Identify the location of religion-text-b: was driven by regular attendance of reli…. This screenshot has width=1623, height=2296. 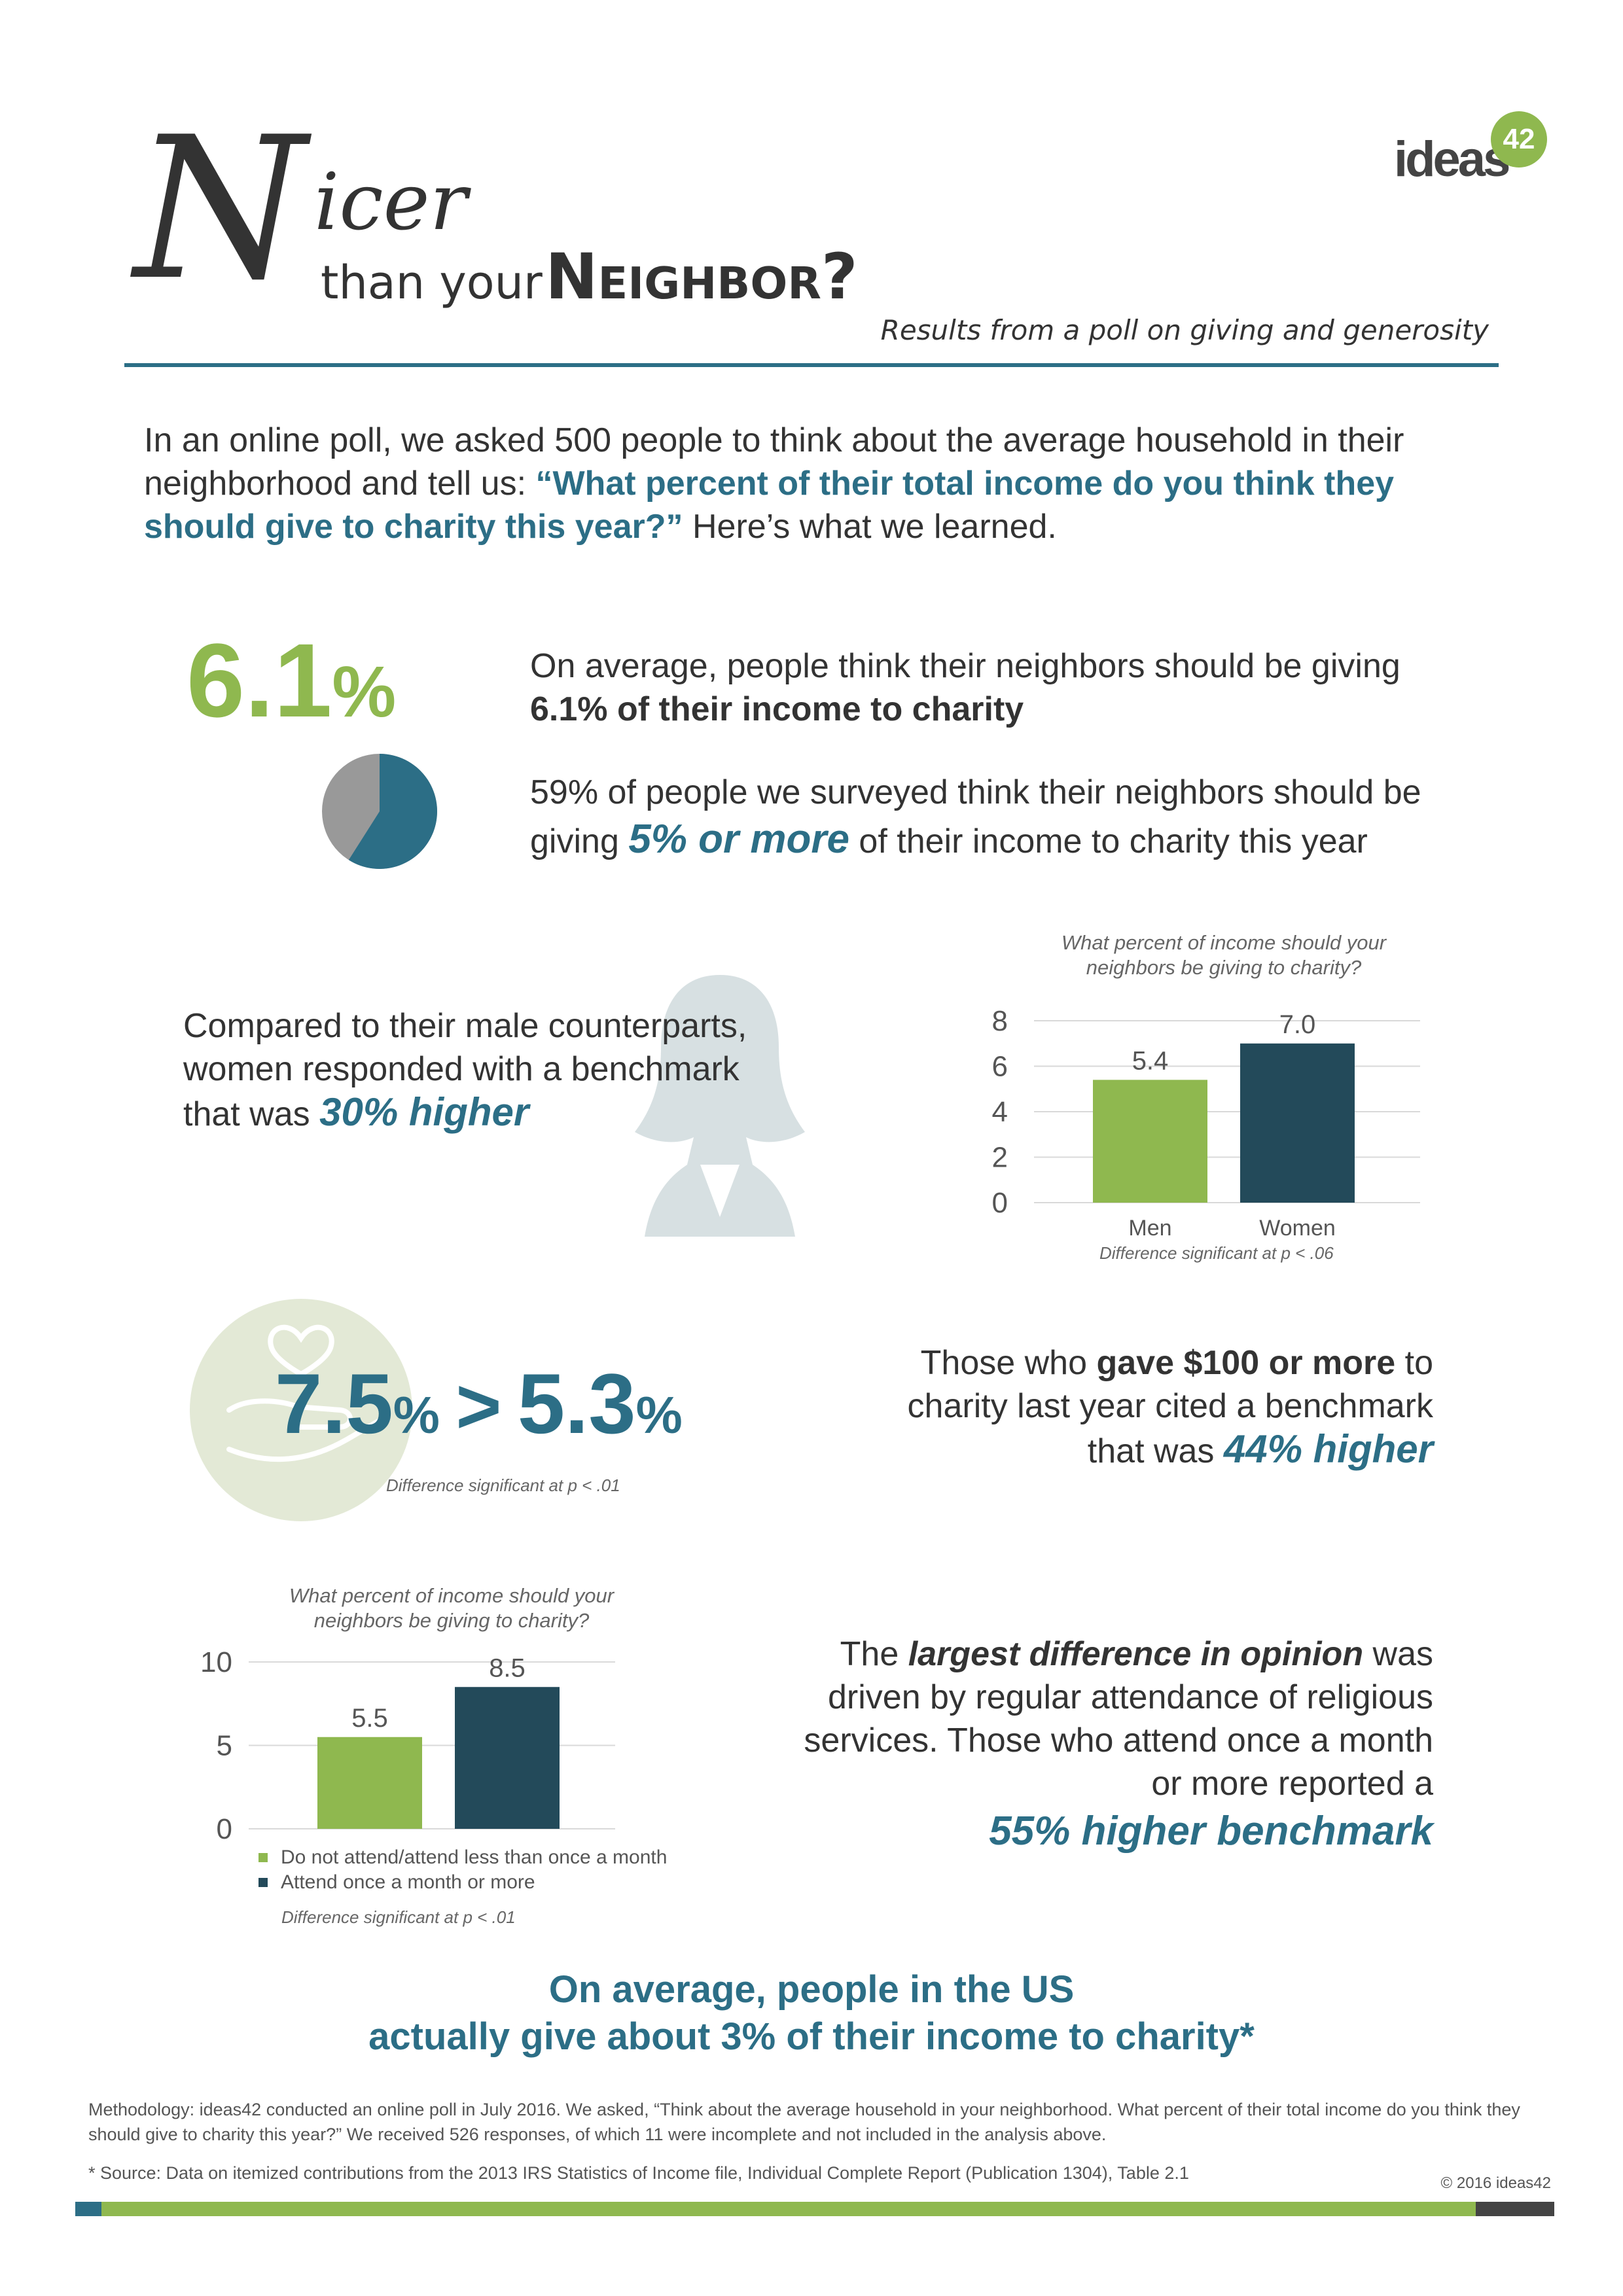
(1118, 1719).